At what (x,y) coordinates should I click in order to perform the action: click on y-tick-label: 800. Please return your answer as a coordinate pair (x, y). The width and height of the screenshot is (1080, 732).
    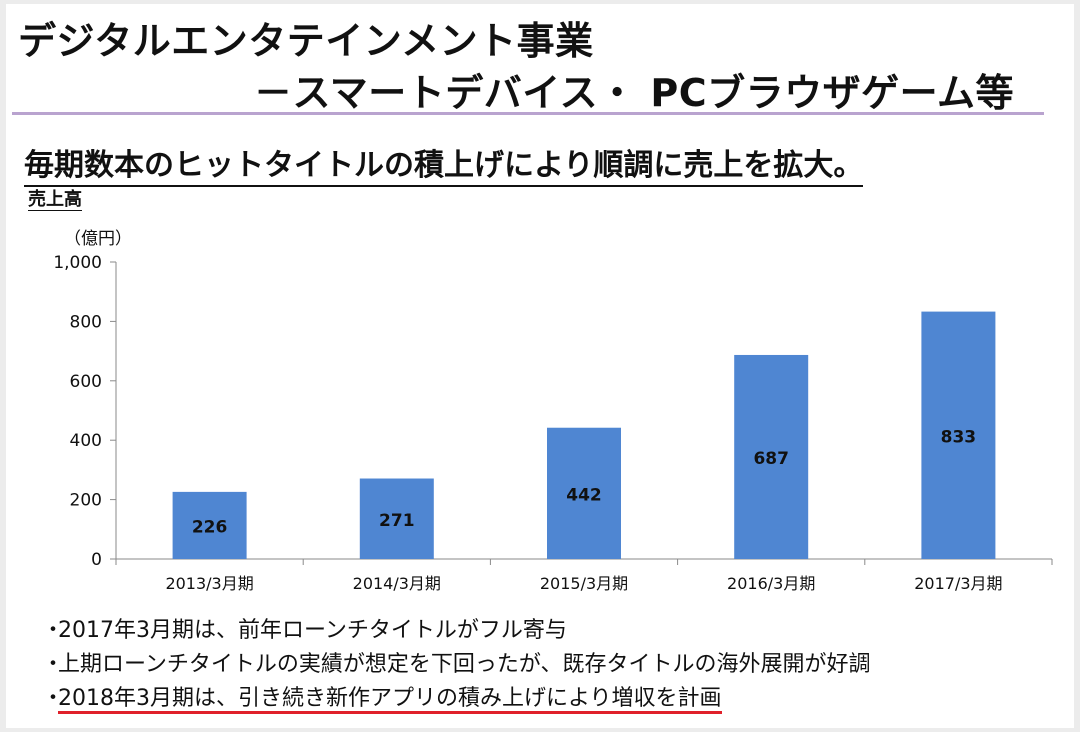
    Looking at the image, I should click on (86, 322).